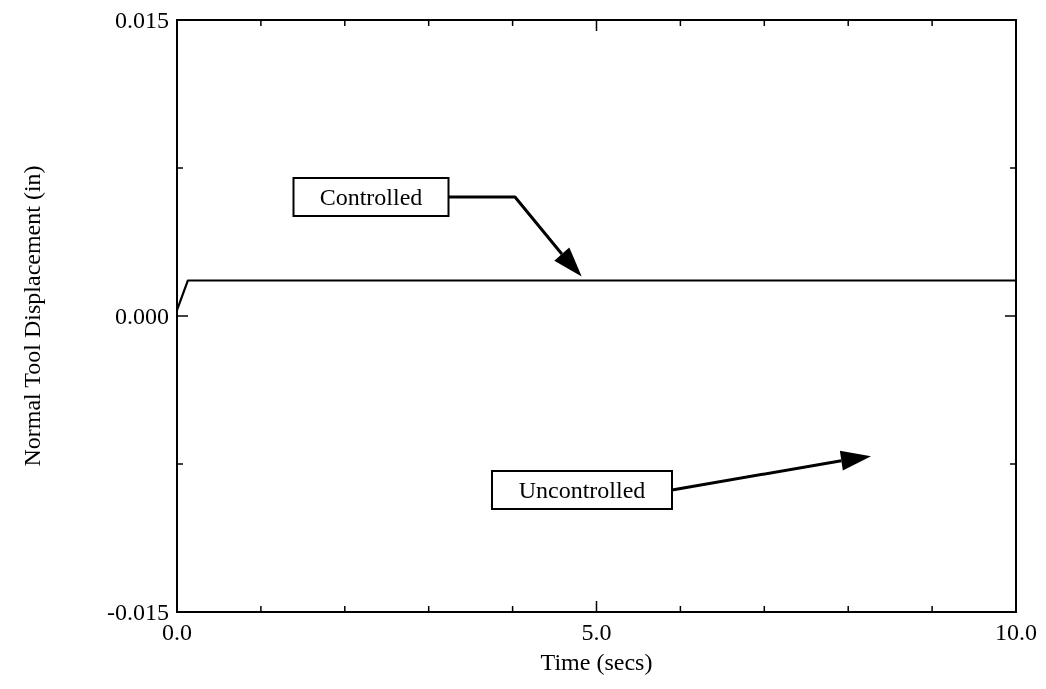 This screenshot has height=689, width=1046. Describe the element at coordinates (596, 662) in the screenshot. I see `x-axis-title: Time (secs)` at that location.